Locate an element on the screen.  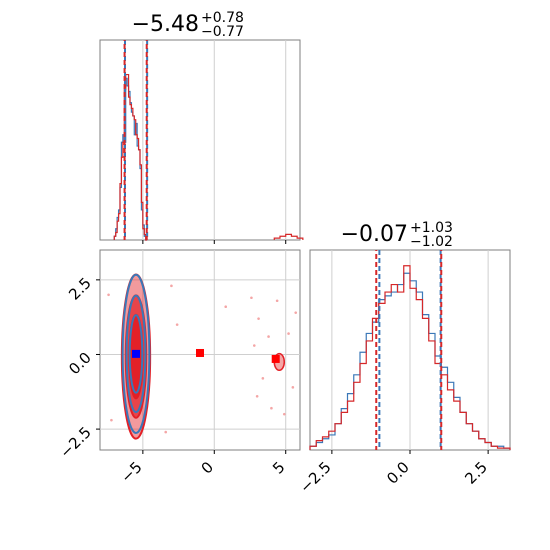
y-tick-label: 2.5 is located at coordinates (80, 289).